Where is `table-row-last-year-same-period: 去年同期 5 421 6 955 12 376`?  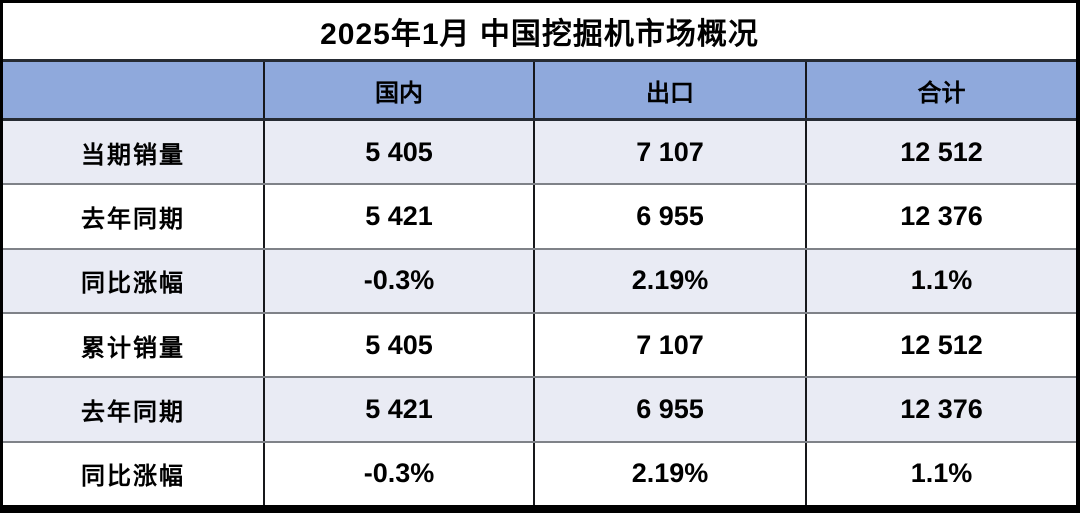 table-row-last-year-same-period: 去年同期 5 421 6 955 12 376 is located at coordinates (539, 217).